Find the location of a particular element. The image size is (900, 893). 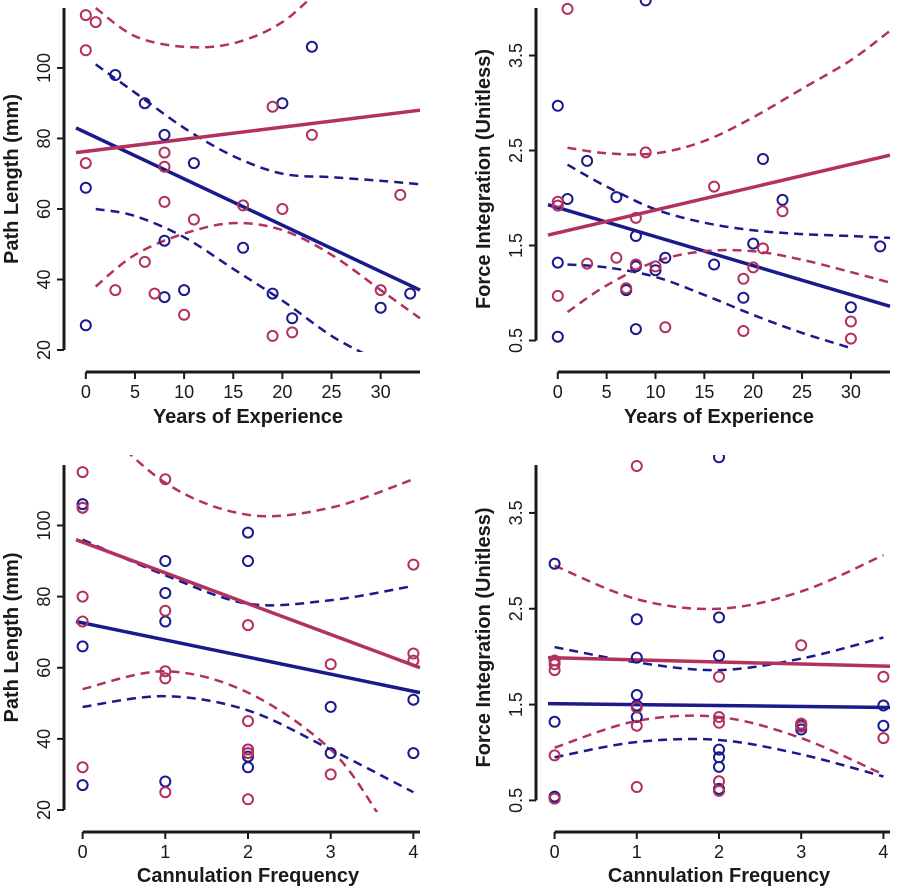

x-tick-label: 4 is located at coordinates (413, 852).